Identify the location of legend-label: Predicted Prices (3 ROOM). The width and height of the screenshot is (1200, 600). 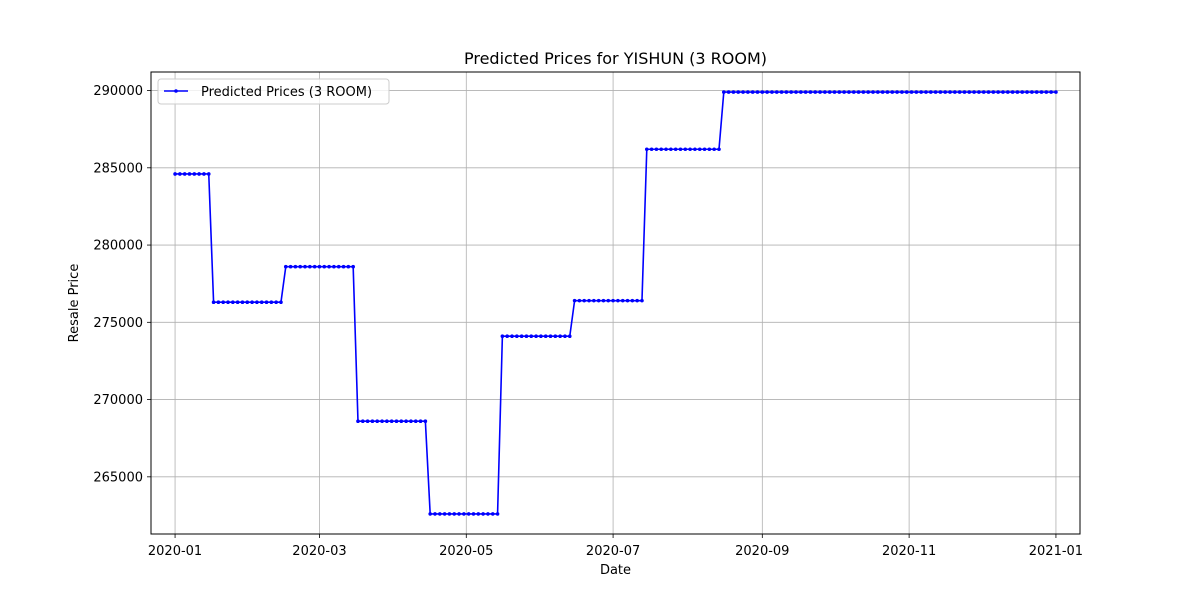
(286, 92).